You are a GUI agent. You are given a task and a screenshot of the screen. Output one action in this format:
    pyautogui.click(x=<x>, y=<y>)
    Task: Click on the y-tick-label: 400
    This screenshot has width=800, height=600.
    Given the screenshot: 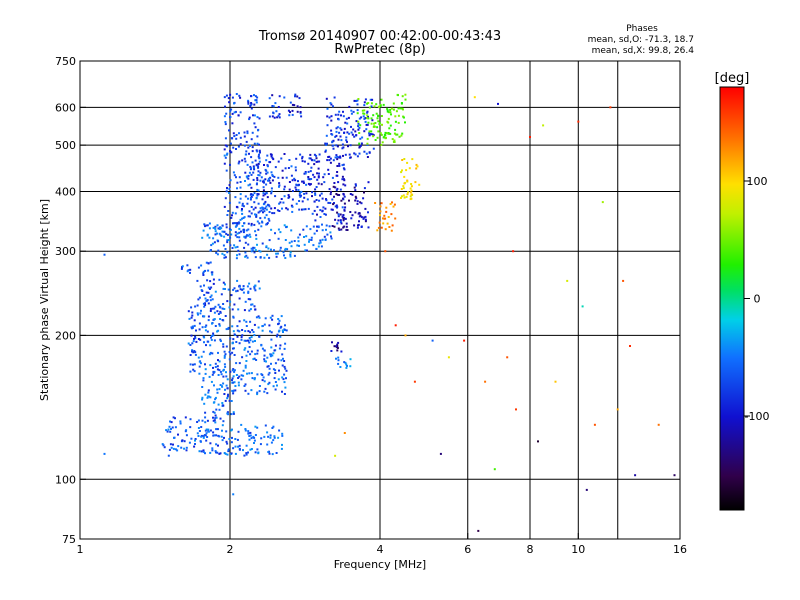 What is the action you would take?
    pyautogui.click(x=65, y=191)
    